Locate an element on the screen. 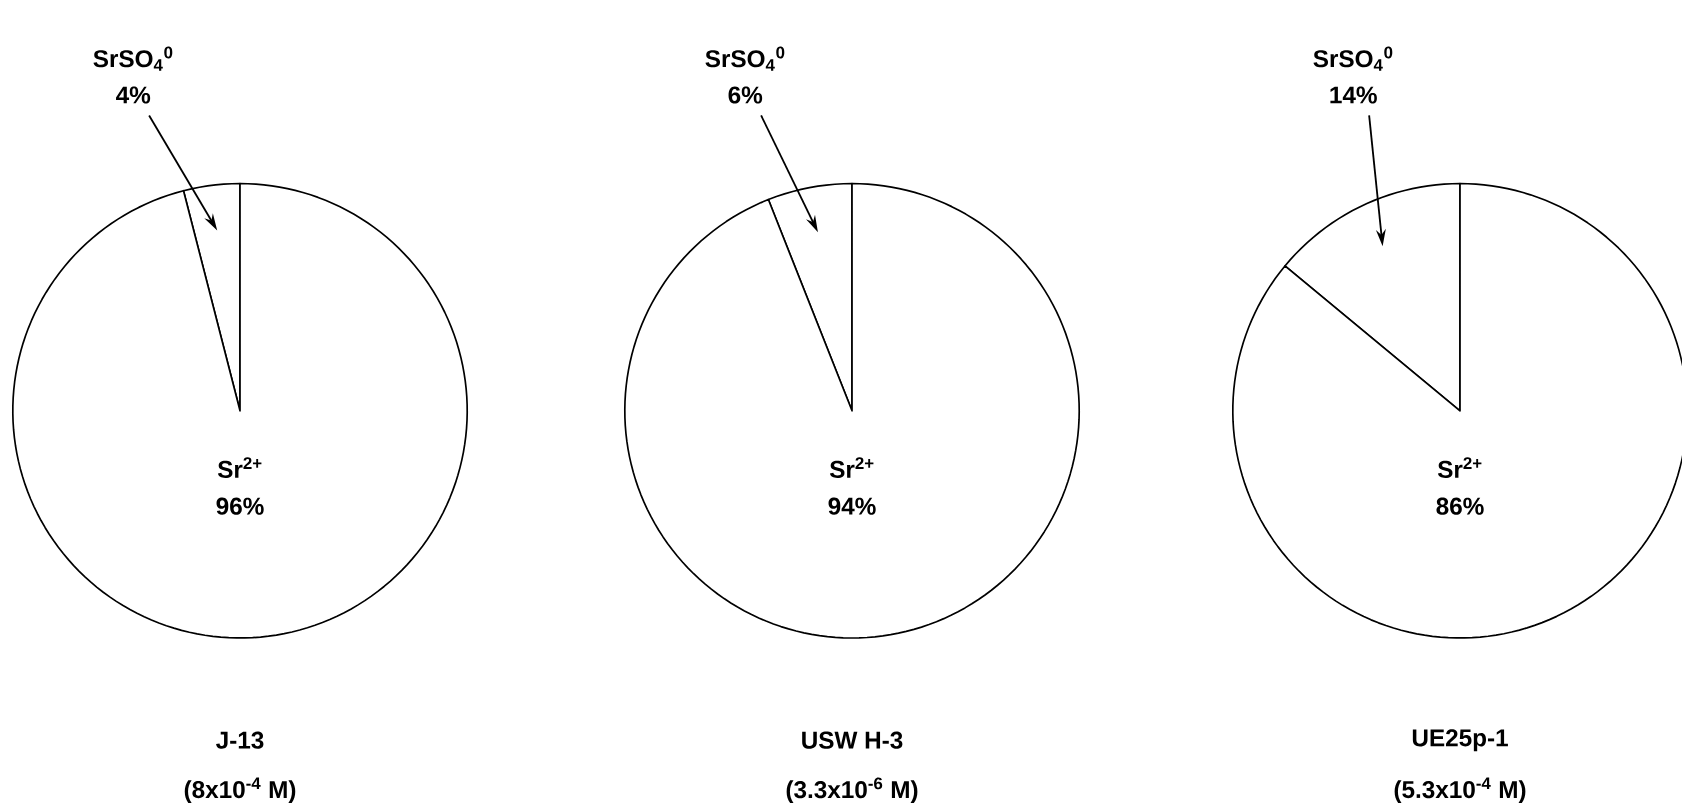 The height and width of the screenshot is (812, 1682). text: (5.3x10$^{-4}$ M) is located at coordinates (1460, 790).